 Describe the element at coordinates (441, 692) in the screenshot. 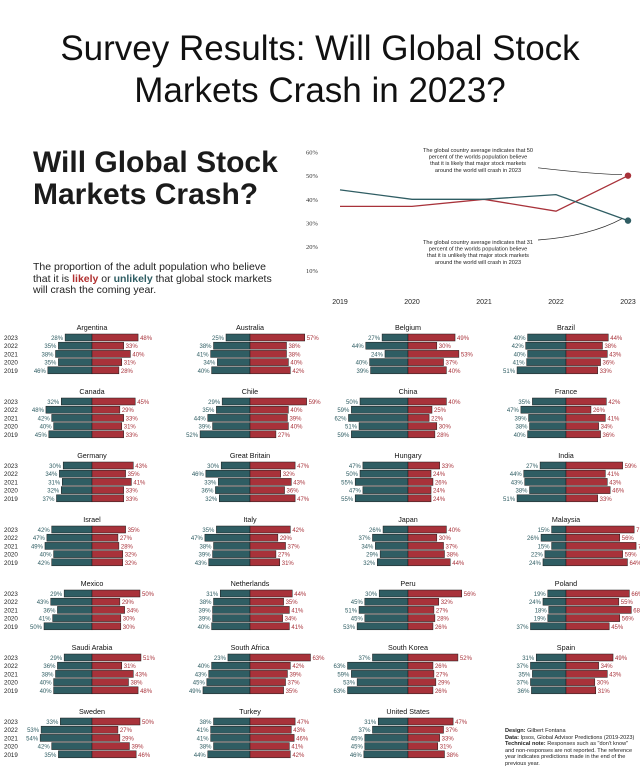

I see `label-likely: 26%` at that location.